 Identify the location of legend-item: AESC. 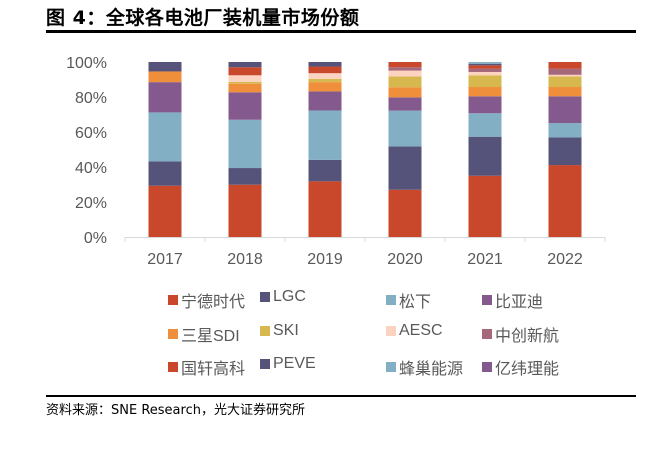
(414, 331).